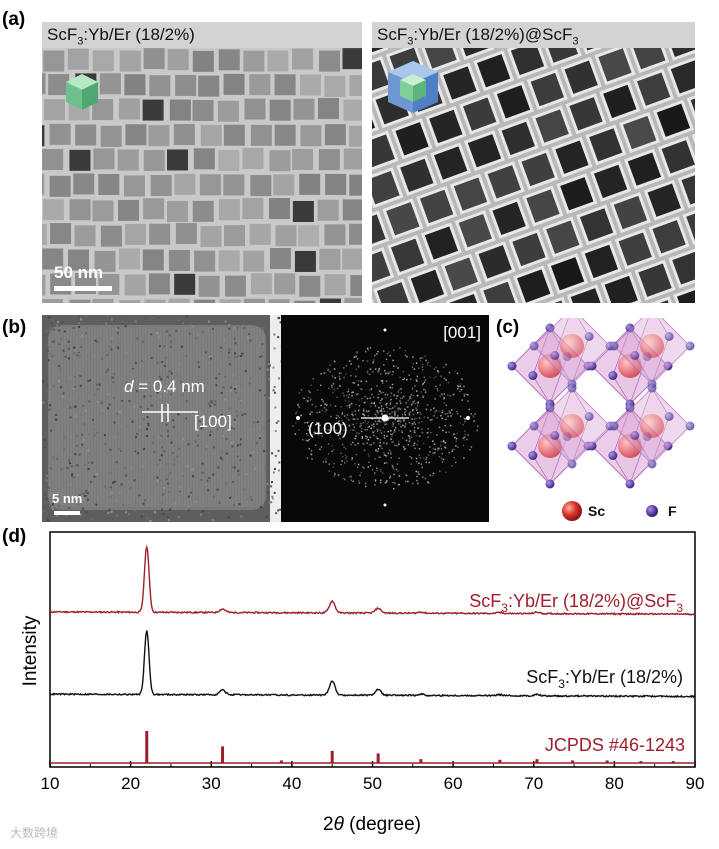 The height and width of the screenshot is (849, 719). What do you see at coordinates (688, 224) in the screenshot?
I see `shell-cube` at bounding box center [688, 224].